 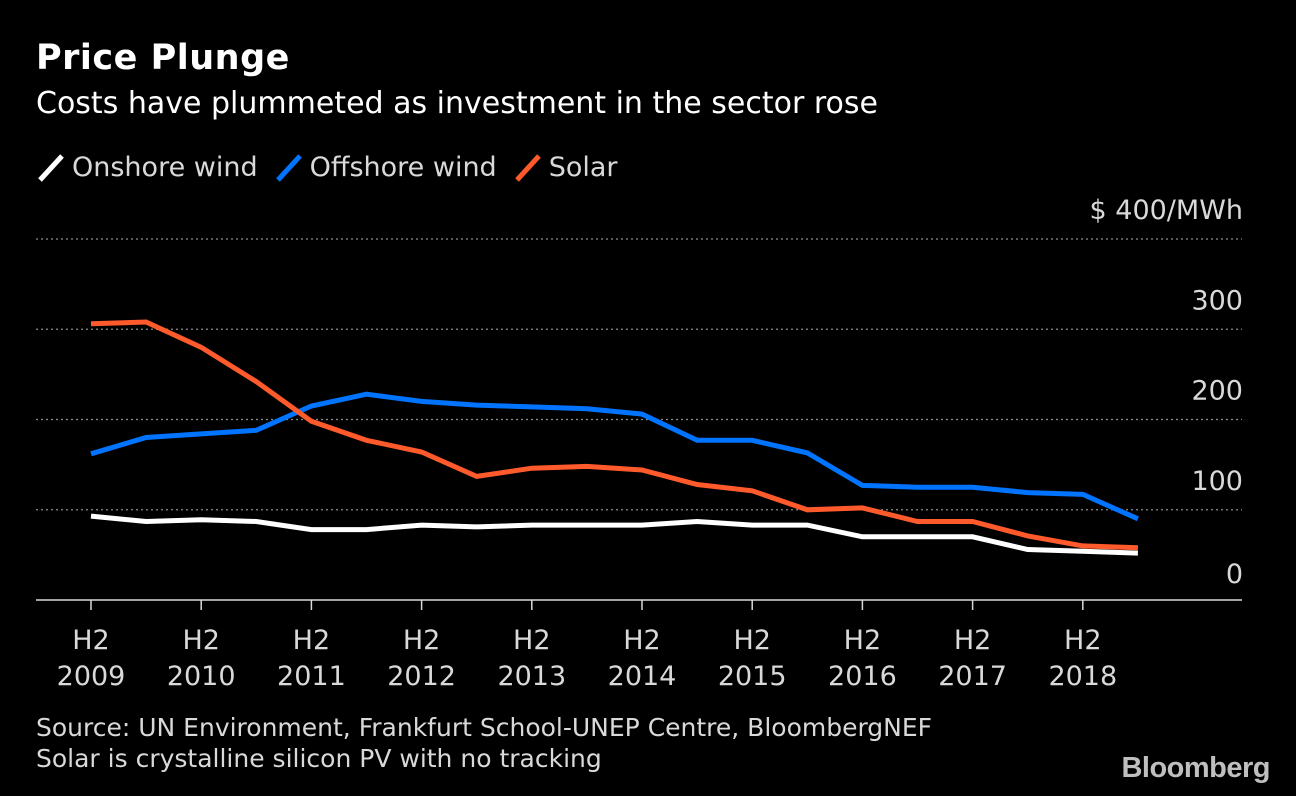 I want to click on x-tick-label-year-9: 2018, so click(x=1082, y=676).